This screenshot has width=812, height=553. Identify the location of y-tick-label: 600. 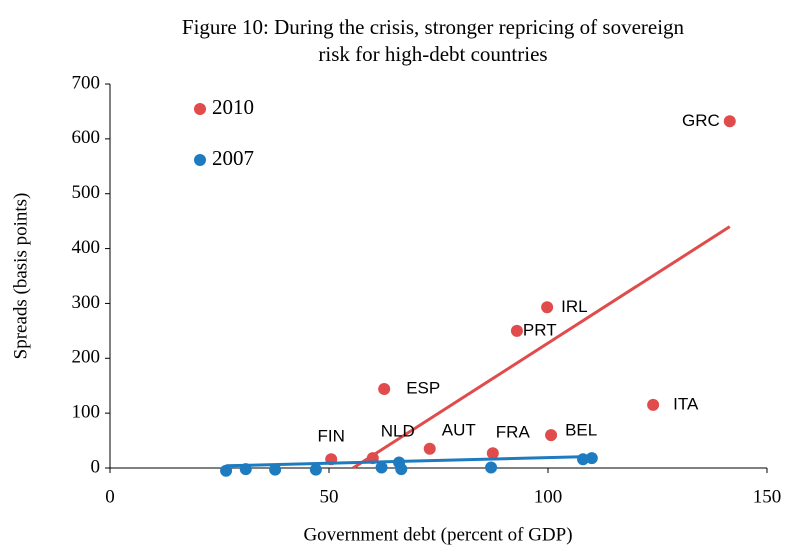
(86, 137).